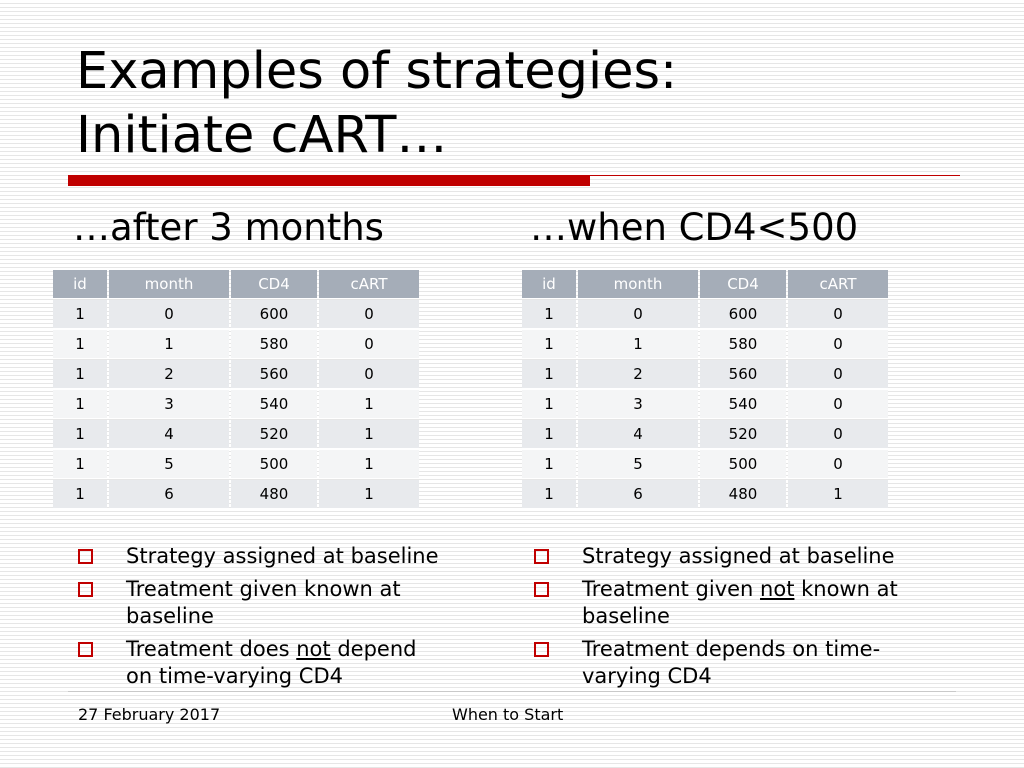 Image resolution: width=1024 pixels, height=768 pixels. I want to click on table-header-row: id month CD4 cART, so click(236, 284).